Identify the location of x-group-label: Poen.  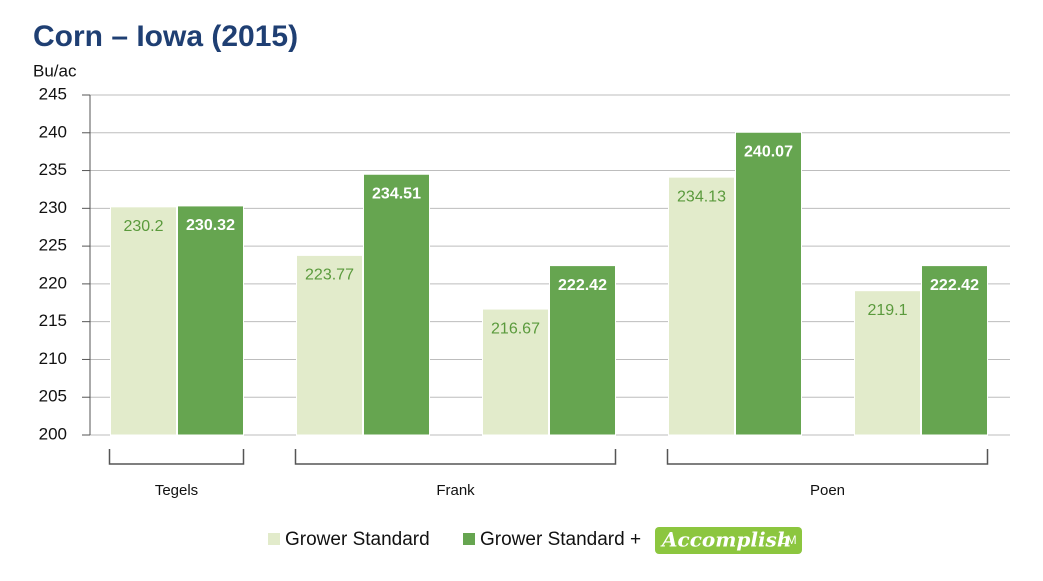
(827, 490).